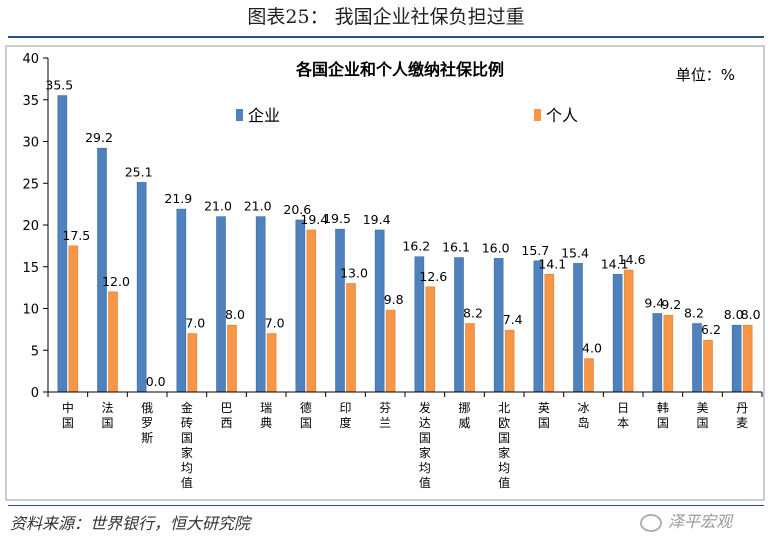  What do you see at coordinates (615, 263) in the screenshot?
I see `value-label-enterprise-14: 14.1` at bounding box center [615, 263].